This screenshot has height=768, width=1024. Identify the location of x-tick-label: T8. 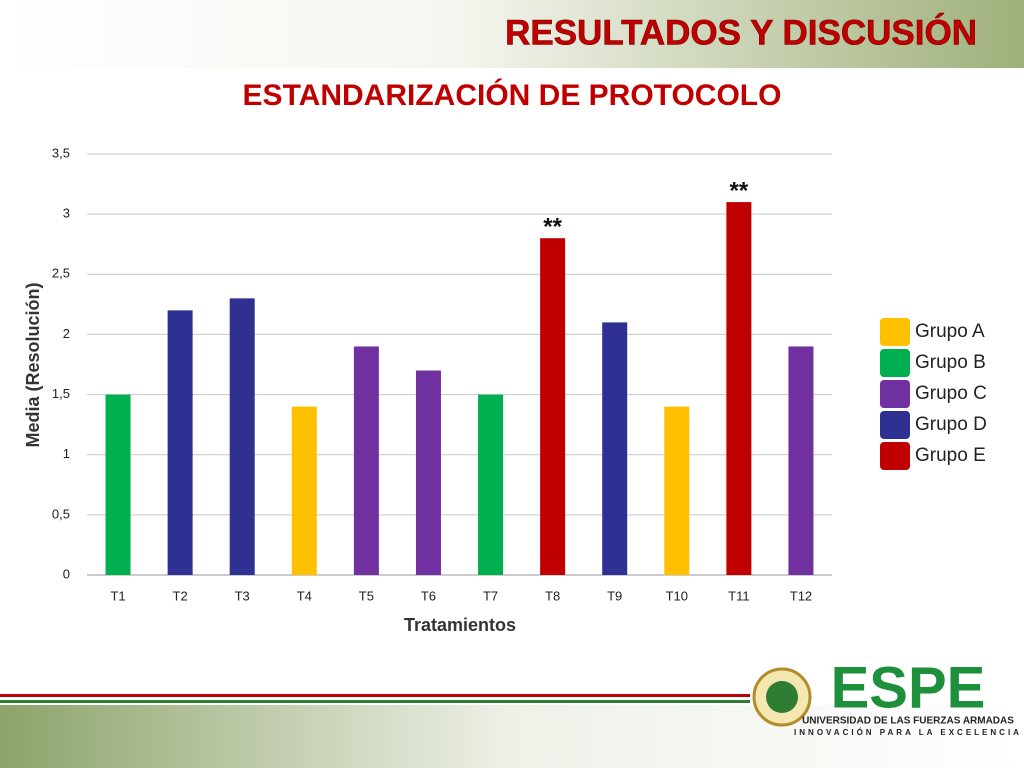
(552, 595).